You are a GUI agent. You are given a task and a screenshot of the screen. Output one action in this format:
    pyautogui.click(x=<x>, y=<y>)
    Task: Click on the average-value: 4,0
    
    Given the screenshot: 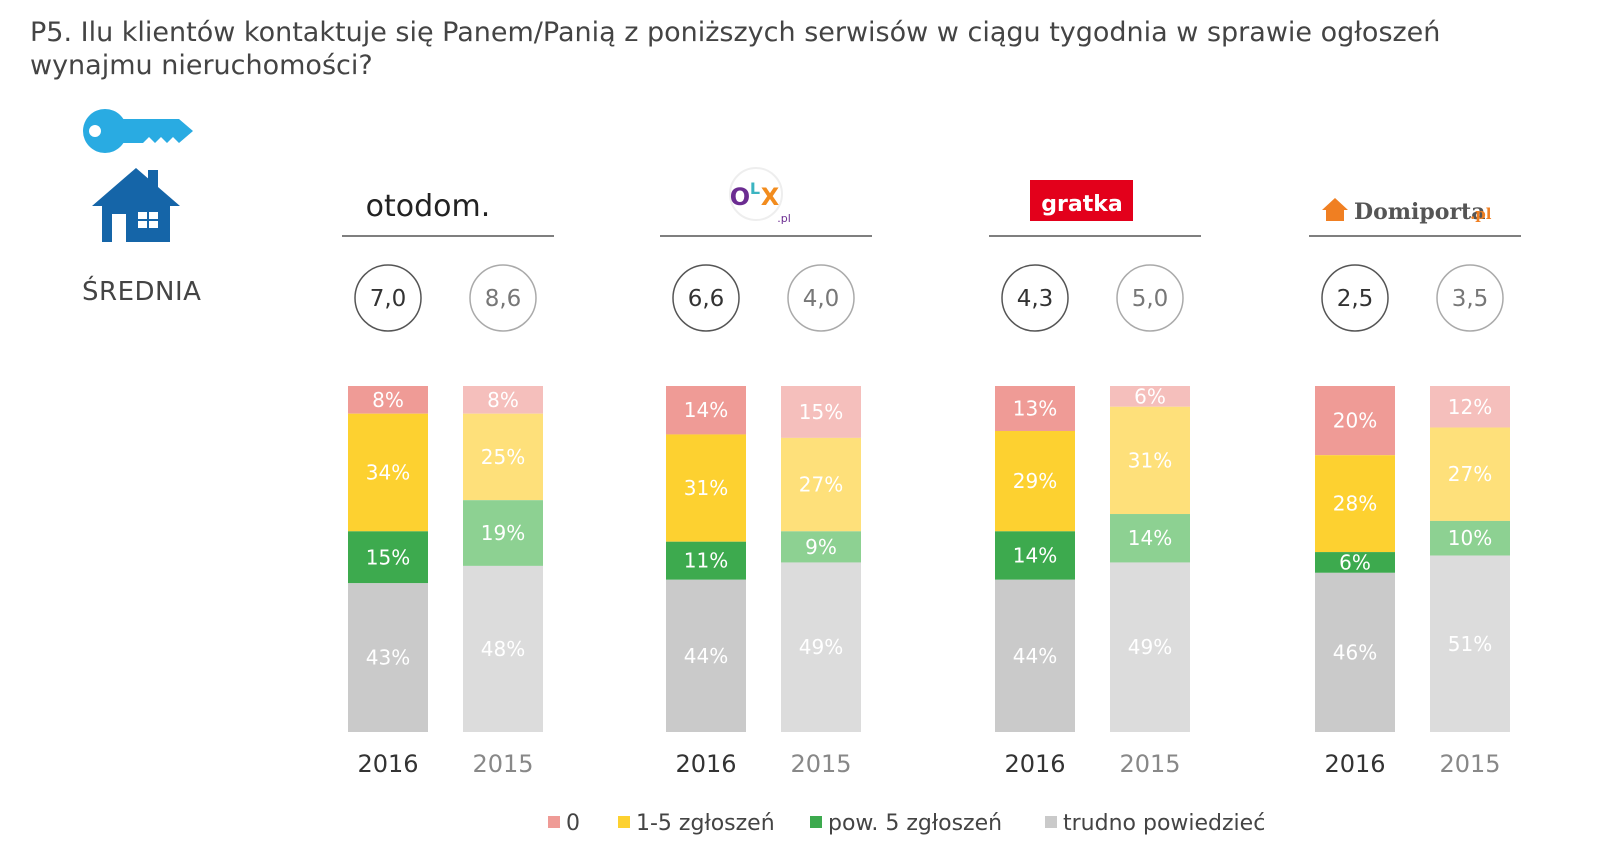 What is the action you would take?
    pyautogui.click(x=821, y=299)
    